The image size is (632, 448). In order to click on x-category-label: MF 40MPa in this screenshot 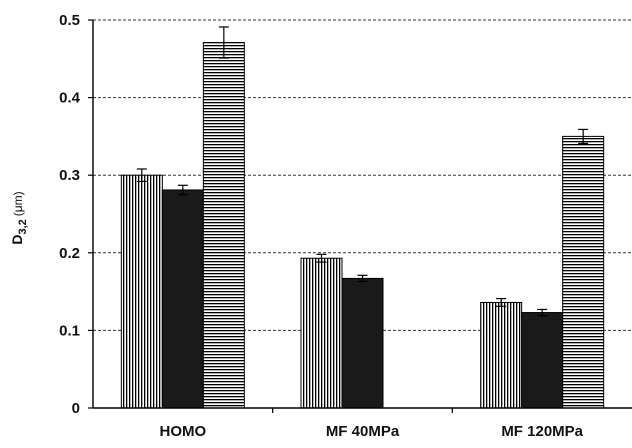, I will do `click(363, 431)`.